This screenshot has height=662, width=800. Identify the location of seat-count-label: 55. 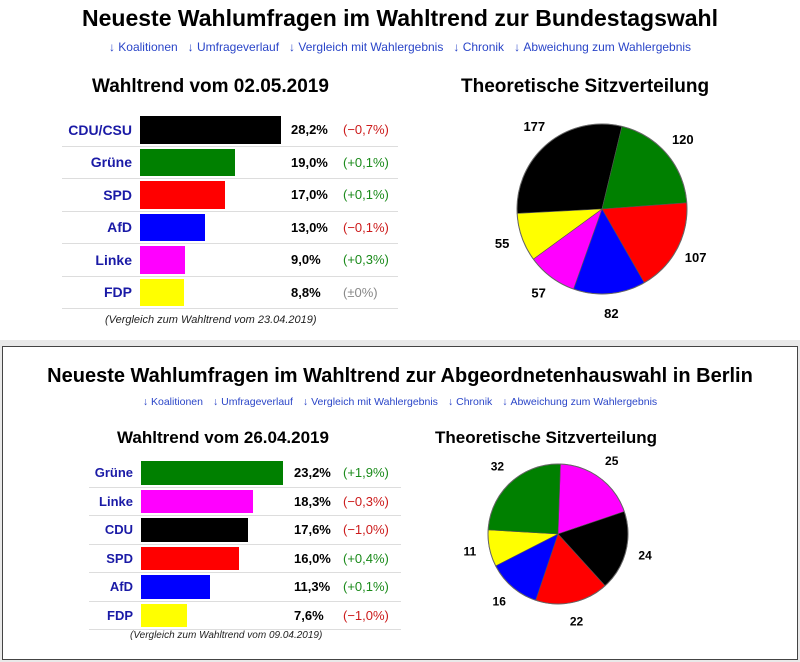
(502, 243).